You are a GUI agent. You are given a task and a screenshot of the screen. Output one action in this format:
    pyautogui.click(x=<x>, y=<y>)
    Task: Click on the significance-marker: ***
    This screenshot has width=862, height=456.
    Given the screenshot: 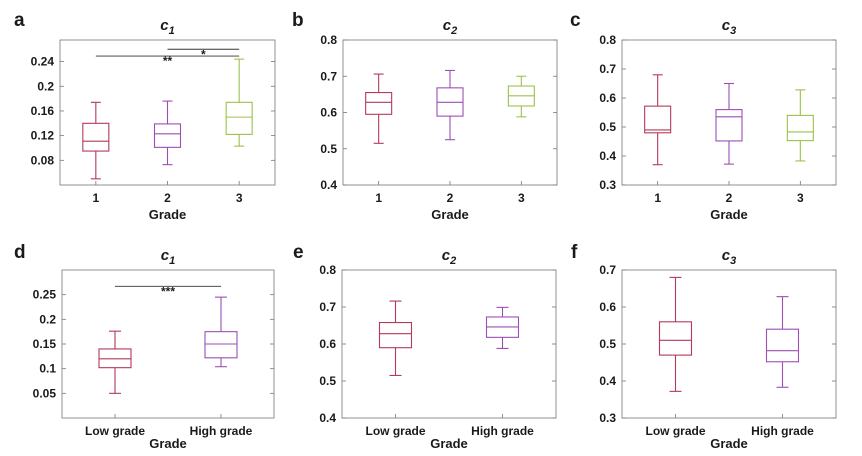 What is the action you would take?
    pyautogui.click(x=168, y=291)
    